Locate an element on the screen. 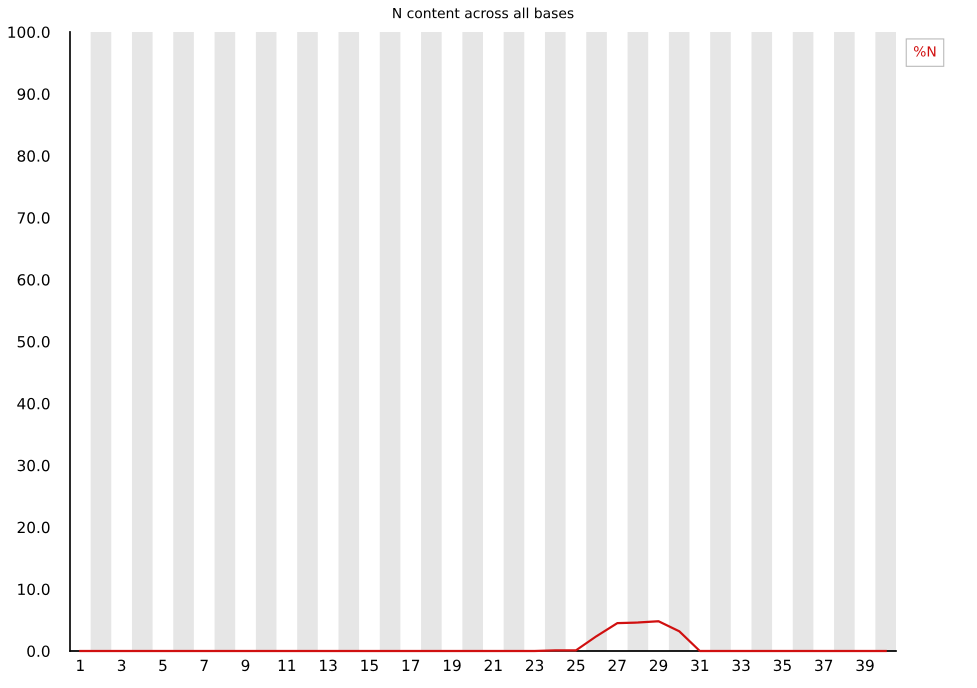  y-tick-label: 50.0 is located at coordinates (34, 342).